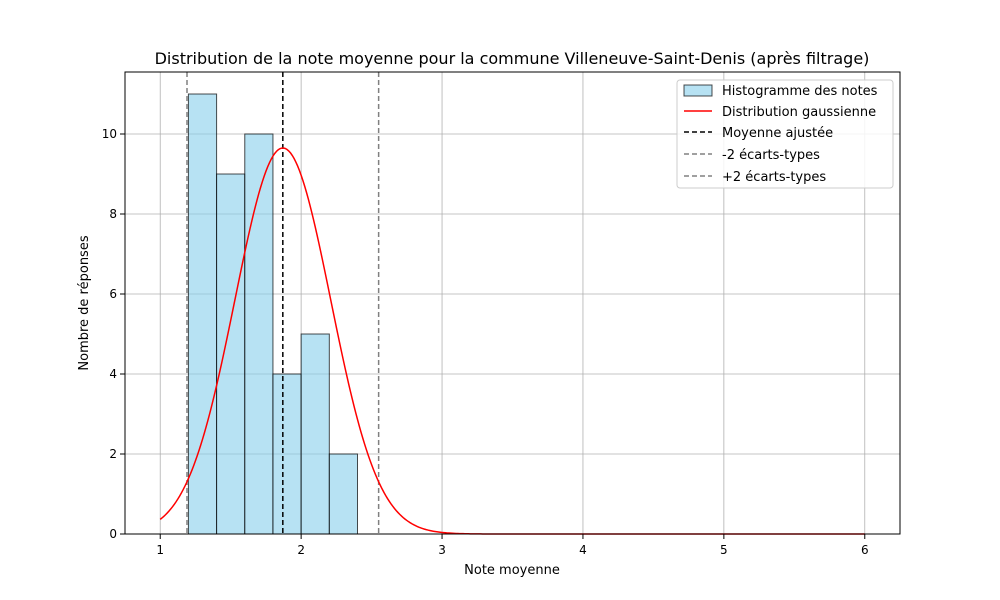  Describe the element at coordinates (865, 550) in the screenshot. I see `x-tick-label: 6` at that location.